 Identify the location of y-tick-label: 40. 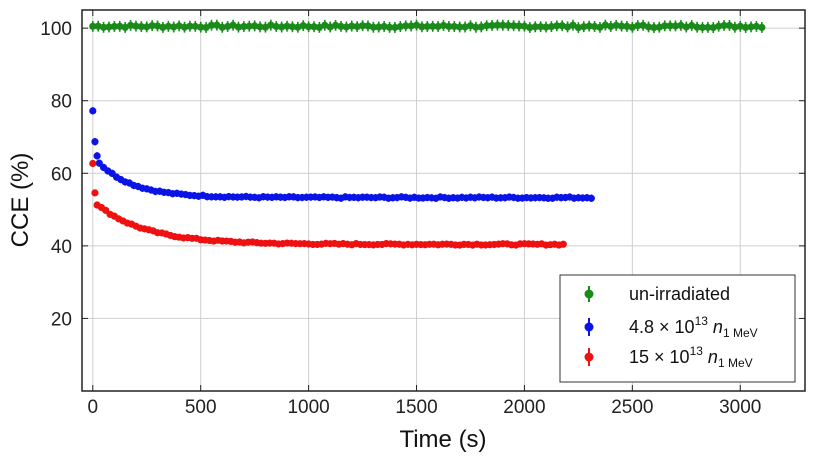
(61, 247).